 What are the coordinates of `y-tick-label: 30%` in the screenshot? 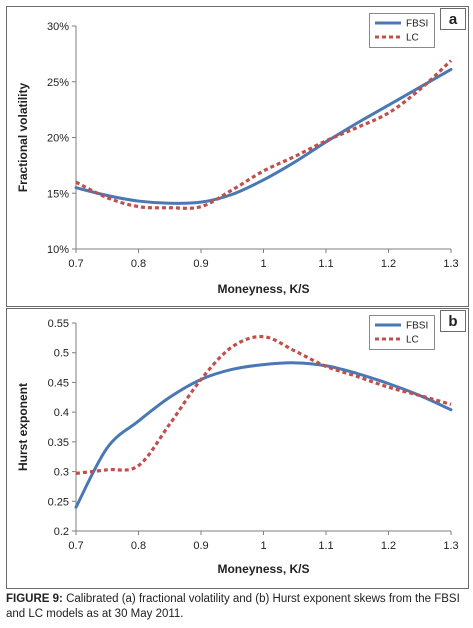 It's located at (58, 27).